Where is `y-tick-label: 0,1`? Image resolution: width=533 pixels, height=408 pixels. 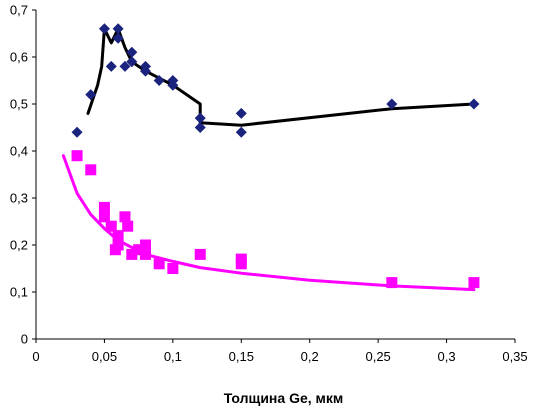
y-tick-label: 0,1 is located at coordinates (19, 292).